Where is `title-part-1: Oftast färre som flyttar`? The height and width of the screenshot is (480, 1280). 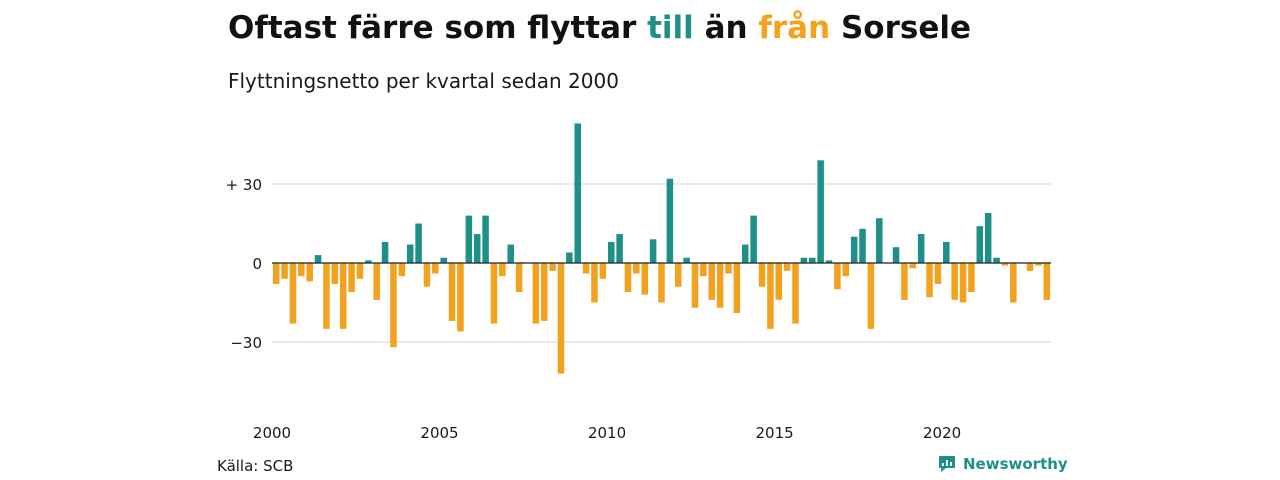
title-part-1: Oftast färre som flyttar is located at coordinates (438, 28).